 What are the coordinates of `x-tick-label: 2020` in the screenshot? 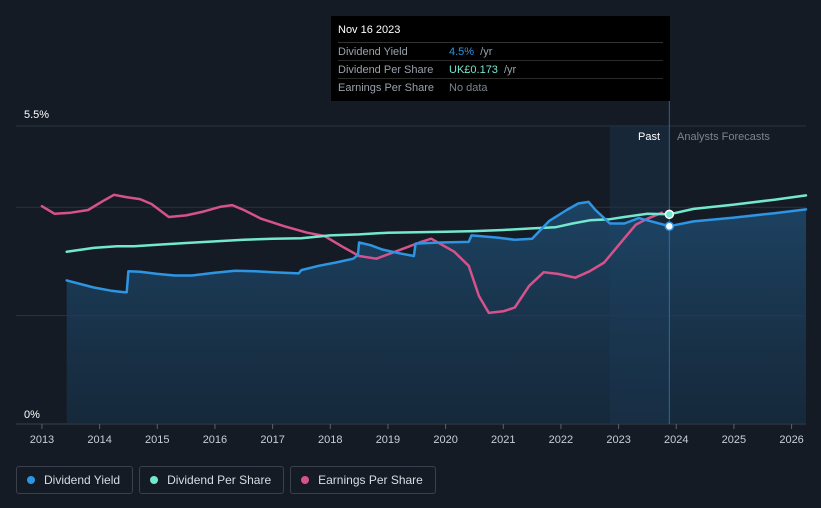 It's located at (445, 440).